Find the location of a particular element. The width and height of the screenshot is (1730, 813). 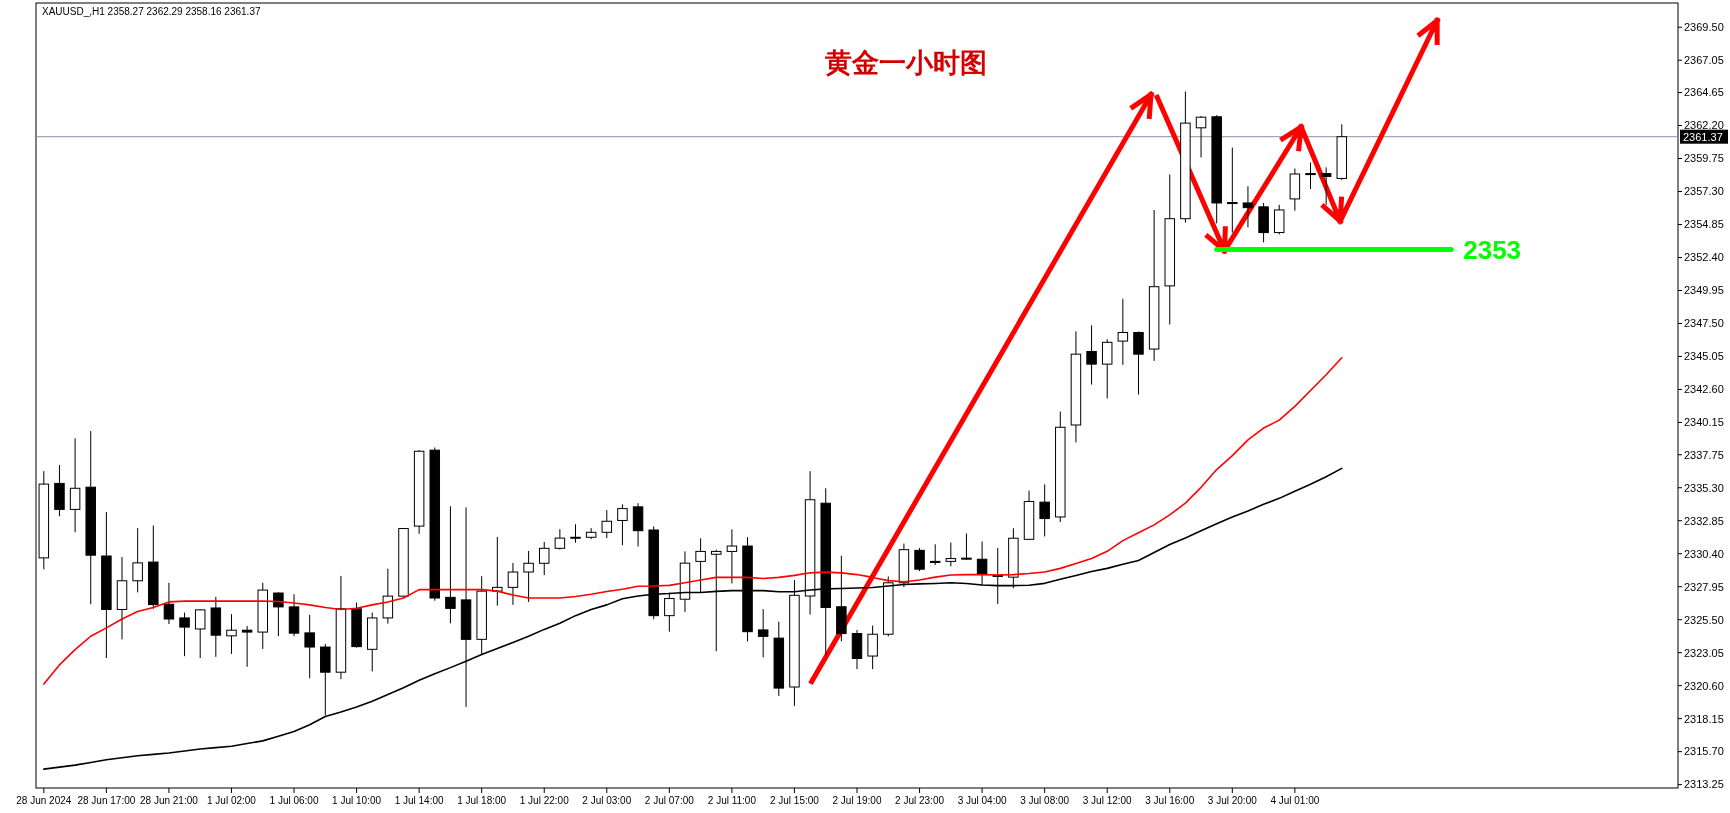

chart-subtitle: XAUUSD_,H1 2358.27 2362.29 2358.16 2361.37 is located at coordinates (151, 11).